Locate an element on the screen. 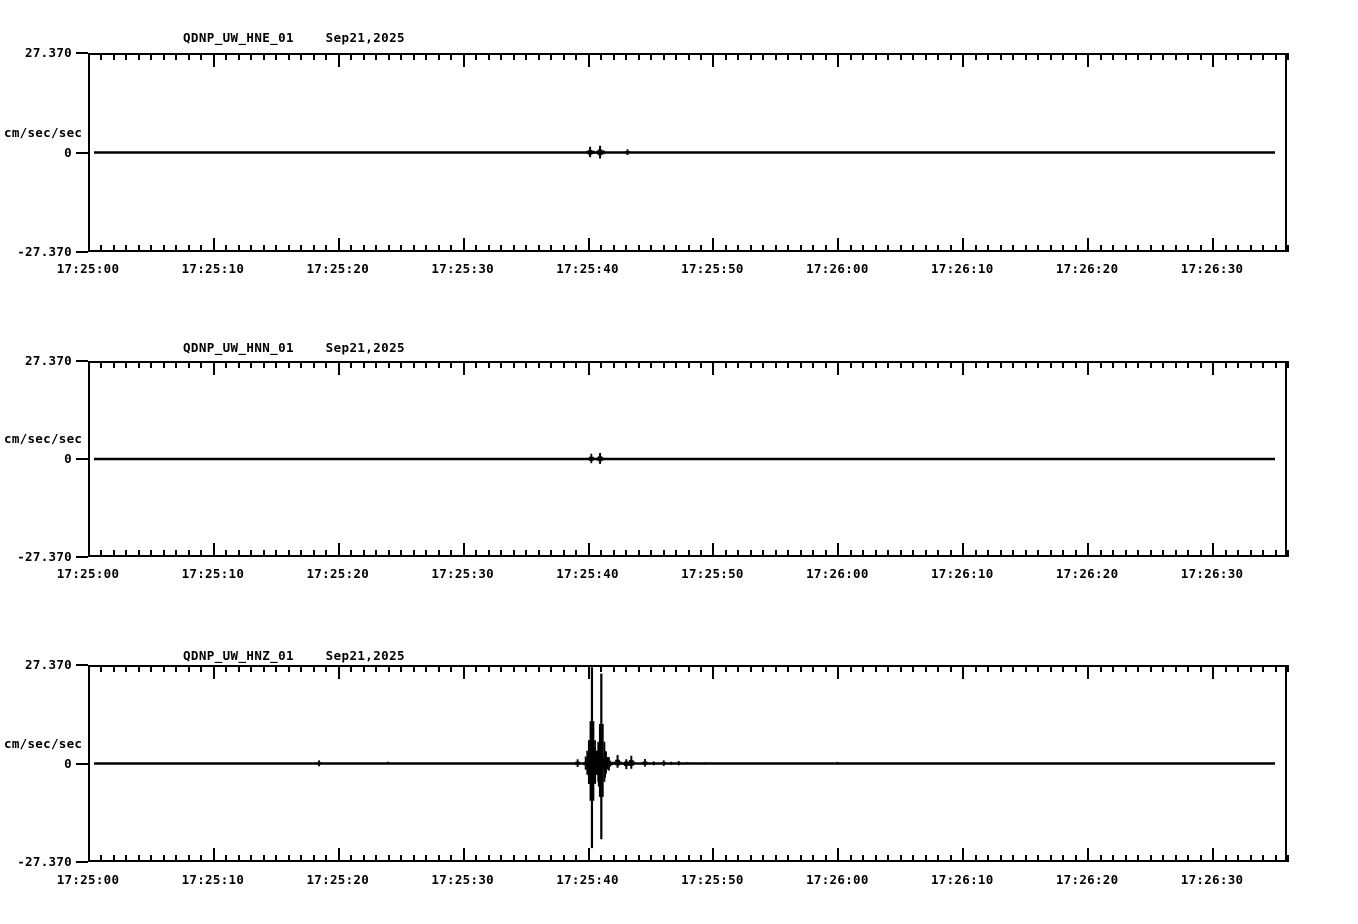 This screenshot has width=1358, height=924. x-tick-label-hne-6: 17:26:00 is located at coordinates (837, 268).